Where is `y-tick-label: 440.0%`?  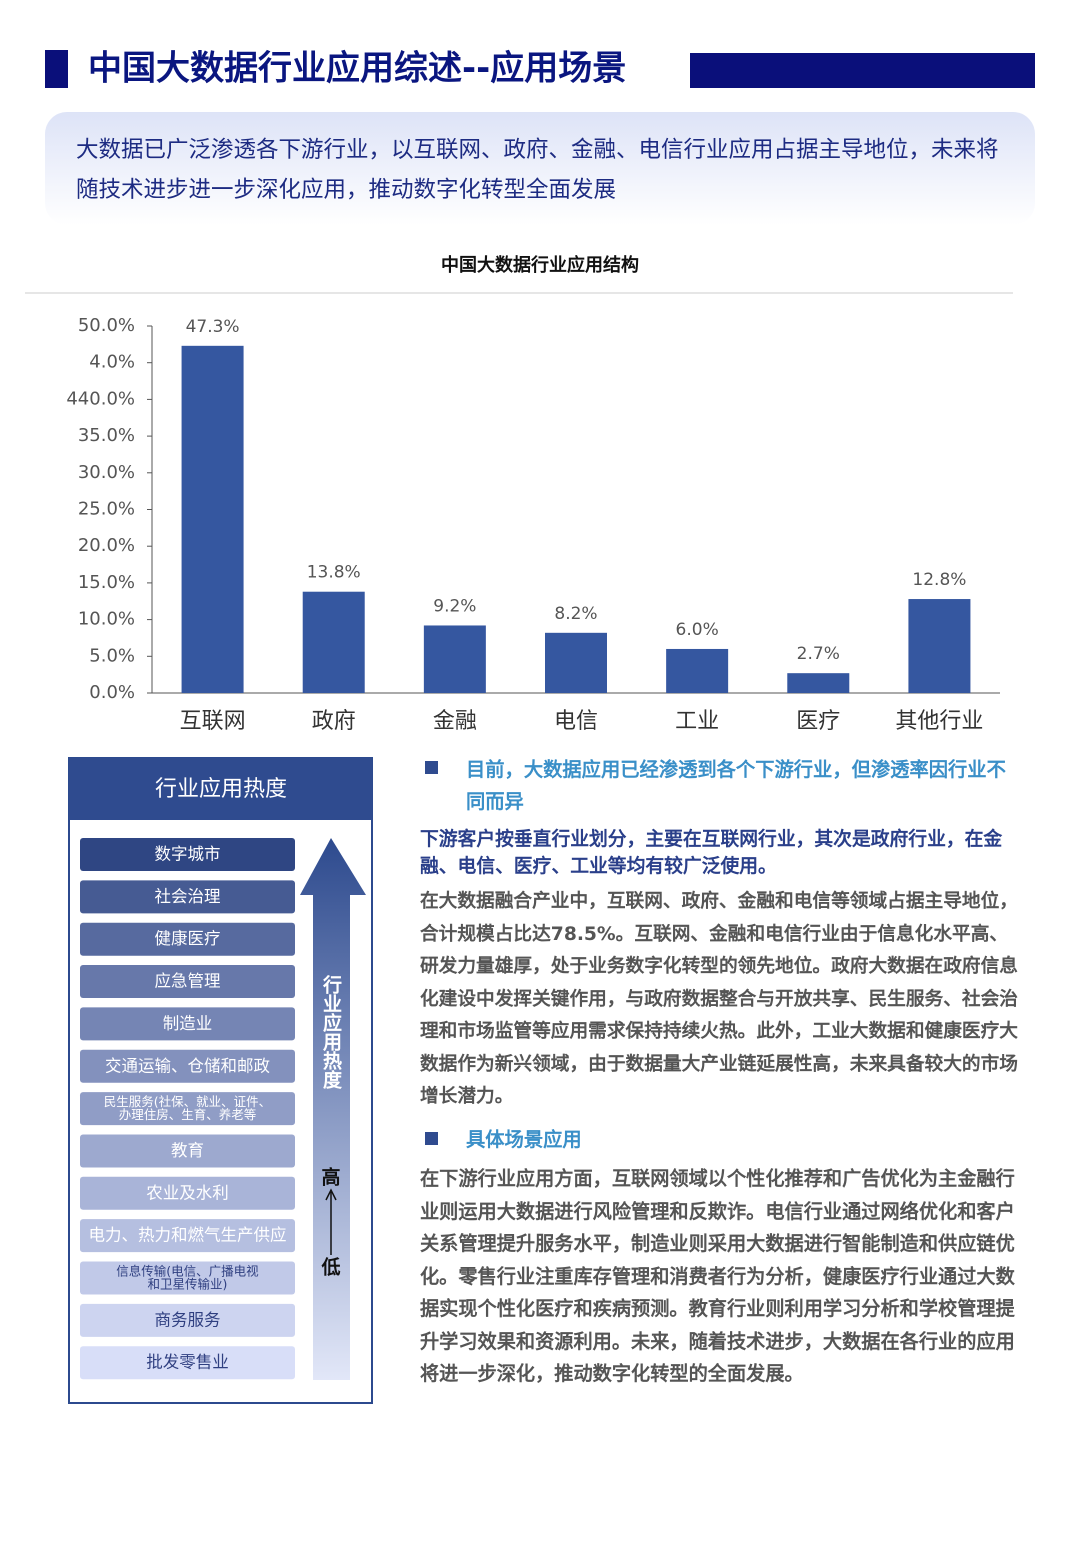 y-tick-label: 440.0% is located at coordinates (100, 398).